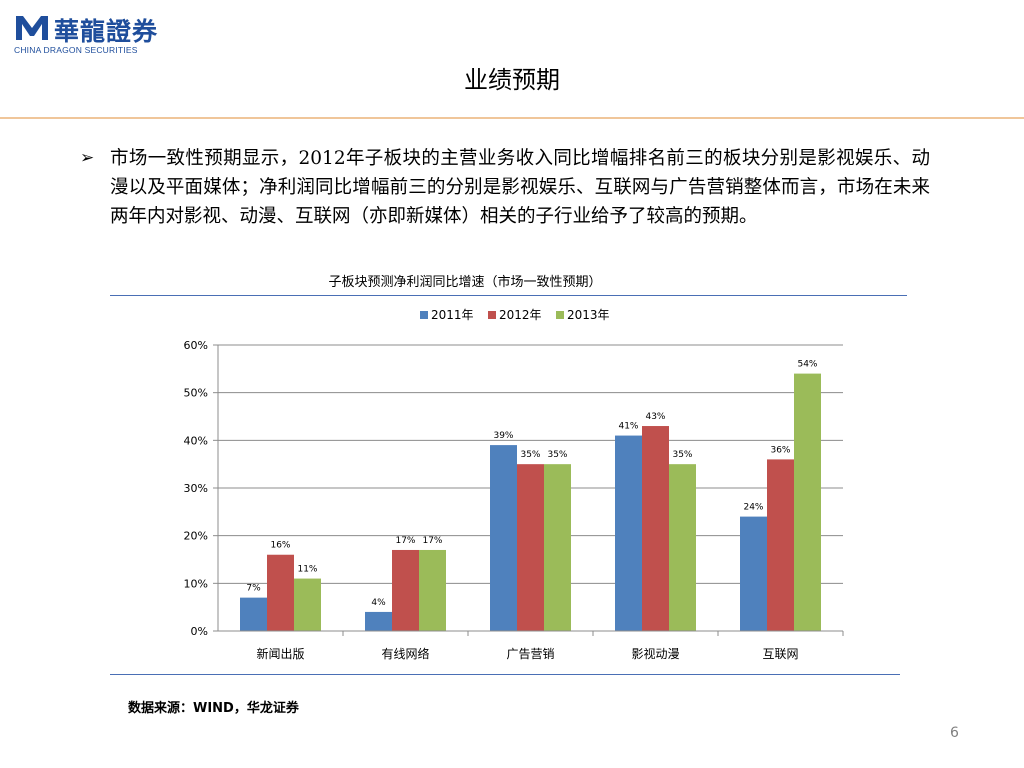 This screenshot has height=768, width=1024. What do you see at coordinates (512, 118) in the screenshot?
I see `header-divider` at bounding box center [512, 118].